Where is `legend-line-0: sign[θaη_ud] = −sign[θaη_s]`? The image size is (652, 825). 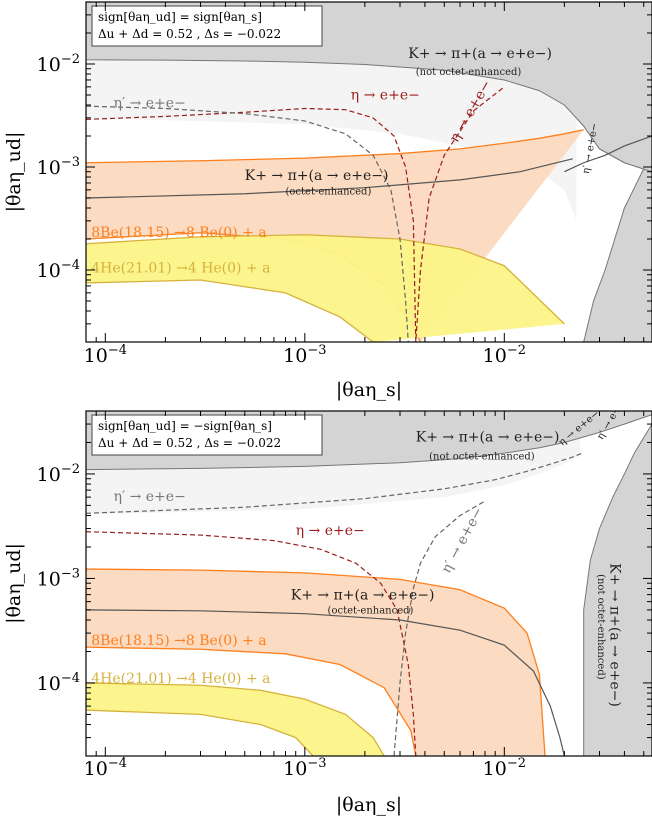
legend-line-0: sign[θaη_ud] = −sign[θaη_s] is located at coordinates (185, 426).